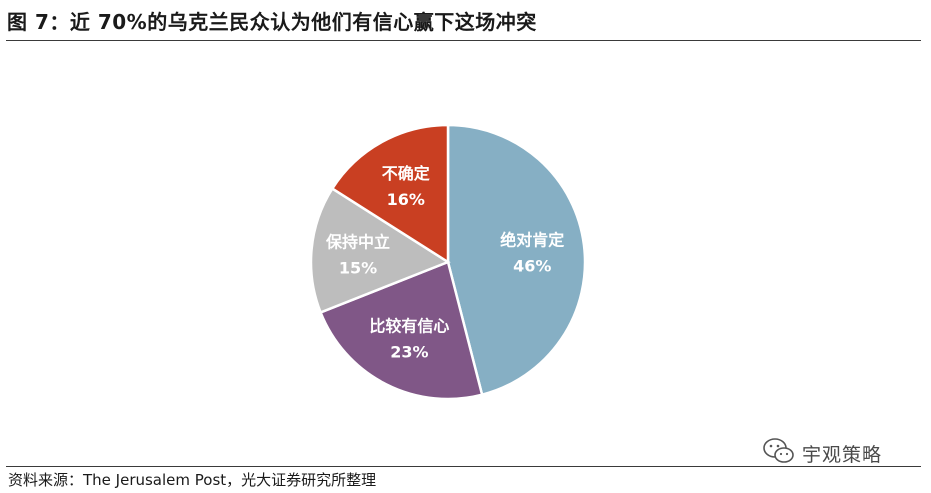 This screenshot has height=493, width=931. Describe the element at coordinates (409, 326) in the screenshot. I see `slice-category-label: 比较有信心` at that location.